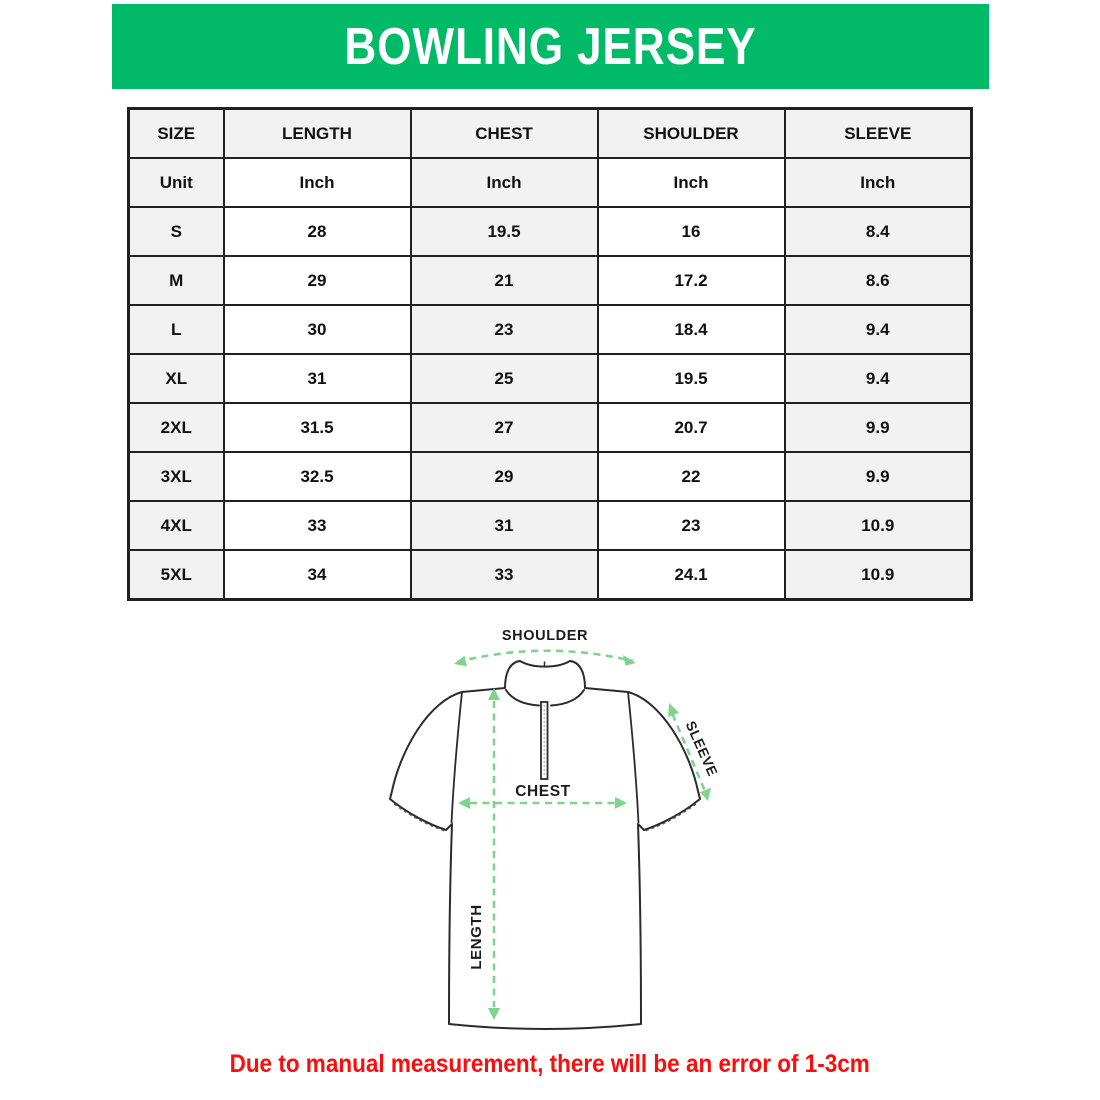 Image resolution: width=1100 pixels, height=1100 pixels. What do you see at coordinates (464, 803) in the screenshot?
I see `chest-arrowhead-left` at bounding box center [464, 803].